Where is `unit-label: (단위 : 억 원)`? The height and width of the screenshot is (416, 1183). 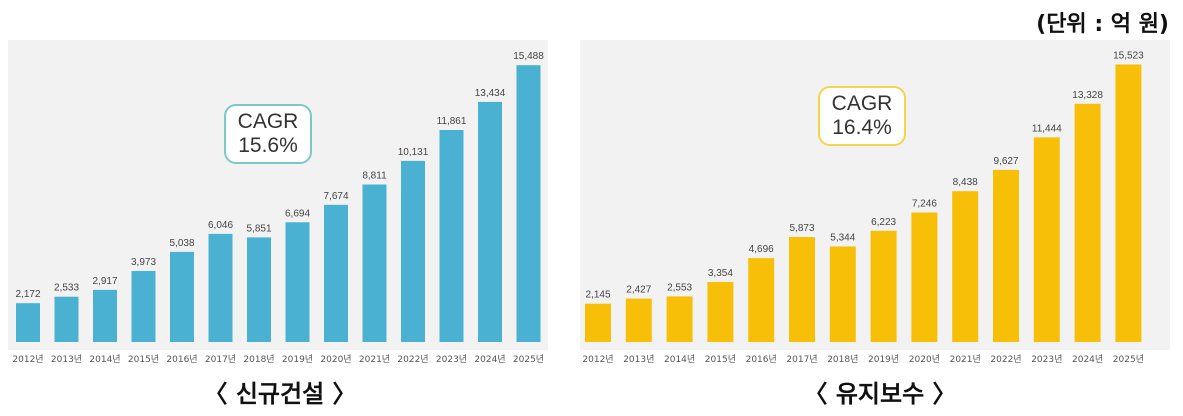
unit-label: (단위 : 억 원) is located at coordinates (1102, 24).